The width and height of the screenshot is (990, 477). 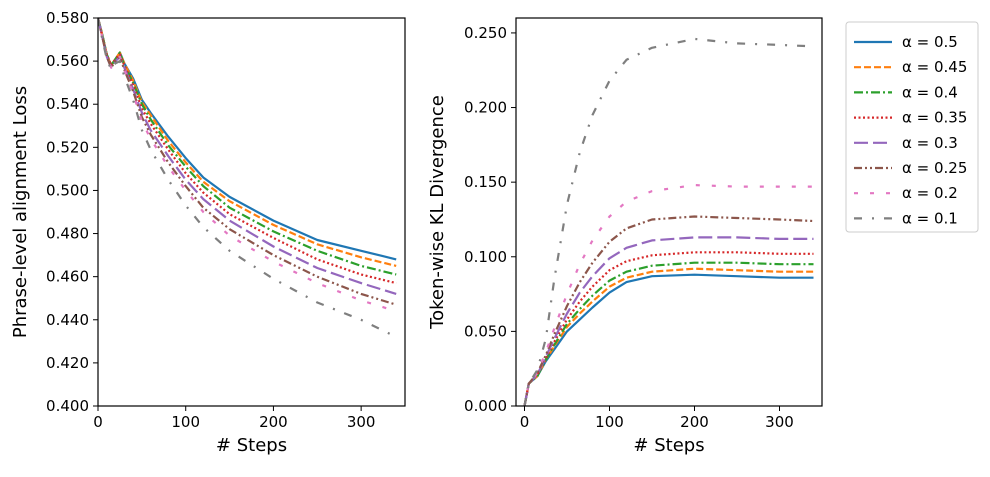 What do you see at coordinates (930, 193) in the screenshot?
I see `legend-label-6: α = 0.2` at bounding box center [930, 193].